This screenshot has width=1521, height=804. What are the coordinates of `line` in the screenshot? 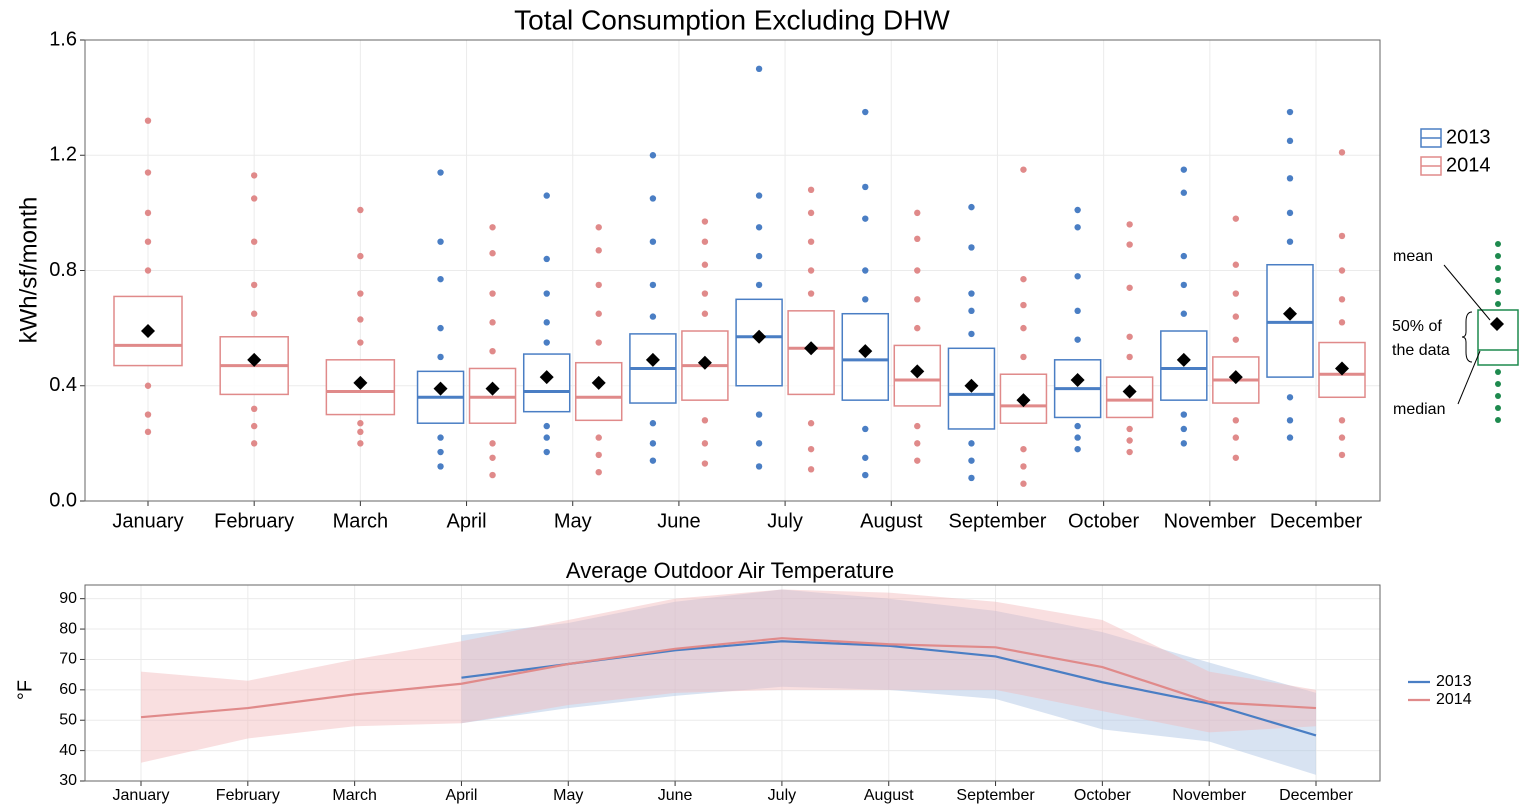 It's located at (728, 678).